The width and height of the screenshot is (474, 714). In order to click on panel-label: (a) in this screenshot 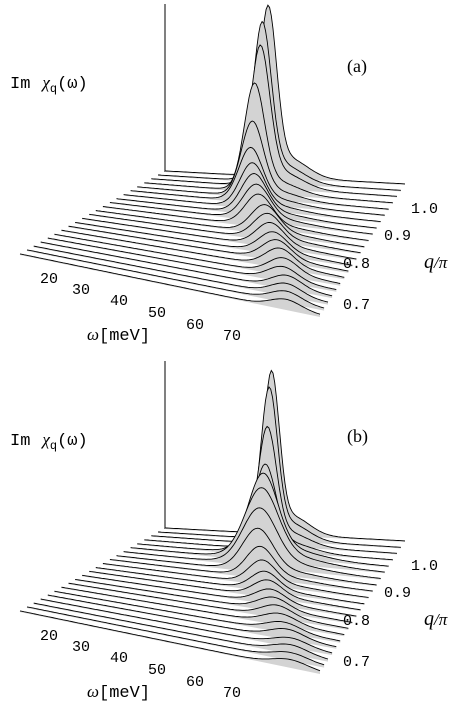, I will do `click(357, 66)`.